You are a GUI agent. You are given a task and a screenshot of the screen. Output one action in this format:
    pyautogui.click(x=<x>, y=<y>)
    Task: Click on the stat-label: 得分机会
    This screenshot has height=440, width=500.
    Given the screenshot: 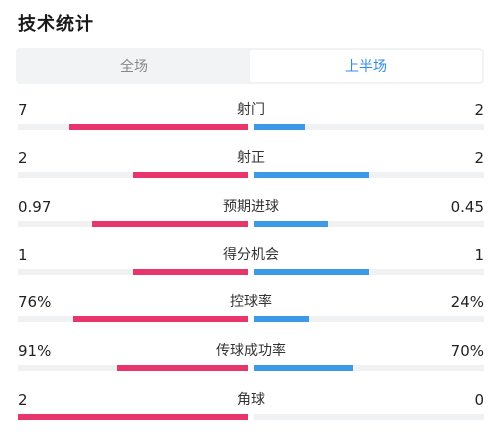 What is the action you would take?
    pyautogui.click(x=251, y=255)
    